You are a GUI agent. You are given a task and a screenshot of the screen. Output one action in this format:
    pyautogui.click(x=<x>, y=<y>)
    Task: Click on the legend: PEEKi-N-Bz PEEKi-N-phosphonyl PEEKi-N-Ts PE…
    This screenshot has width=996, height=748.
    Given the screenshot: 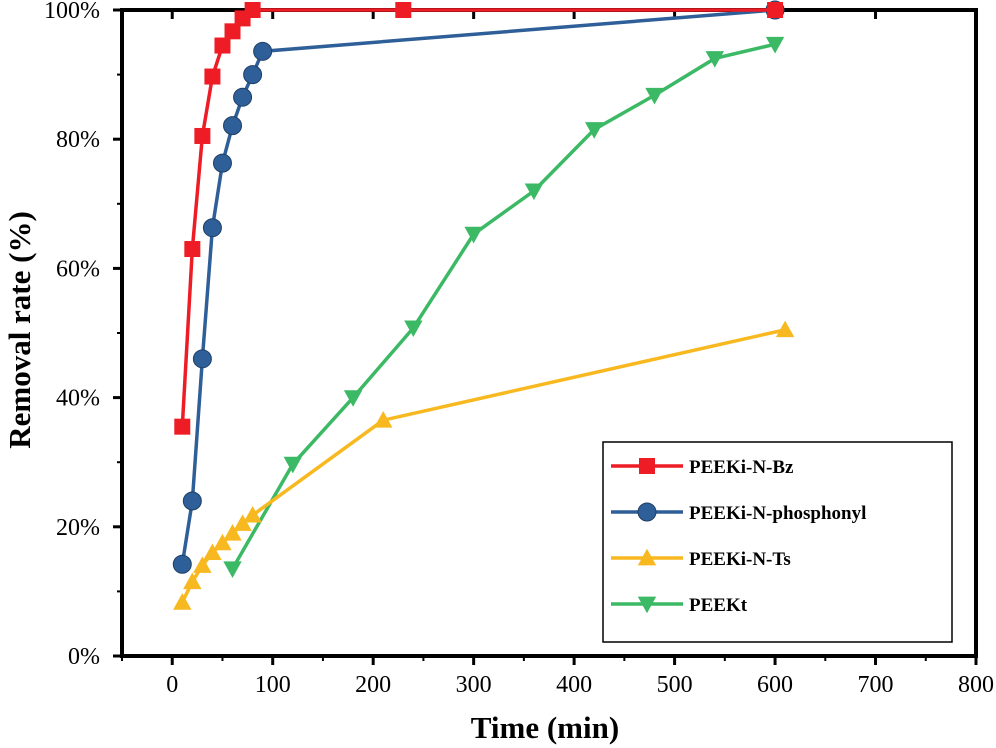 What is the action you would take?
    pyautogui.click(x=777, y=542)
    